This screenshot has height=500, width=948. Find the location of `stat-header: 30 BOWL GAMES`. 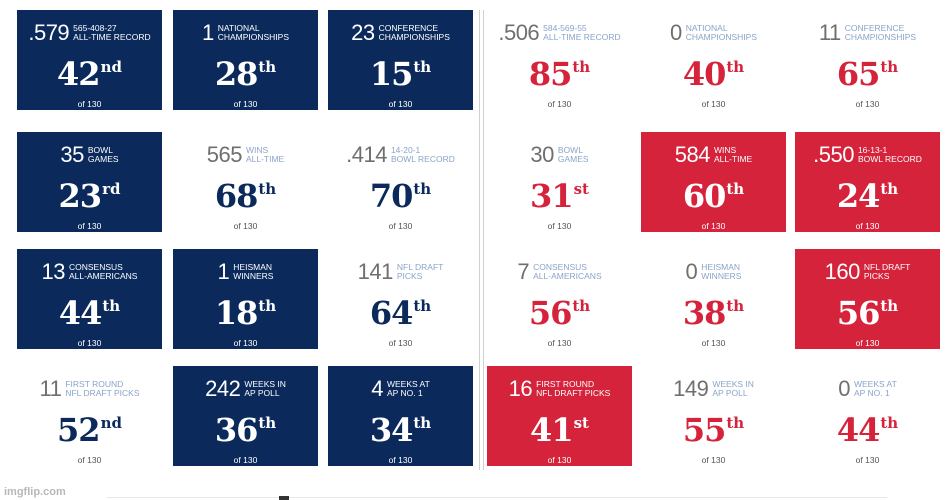

stat-header: 30 BOWL GAMES is located at coordinates (559, 155).